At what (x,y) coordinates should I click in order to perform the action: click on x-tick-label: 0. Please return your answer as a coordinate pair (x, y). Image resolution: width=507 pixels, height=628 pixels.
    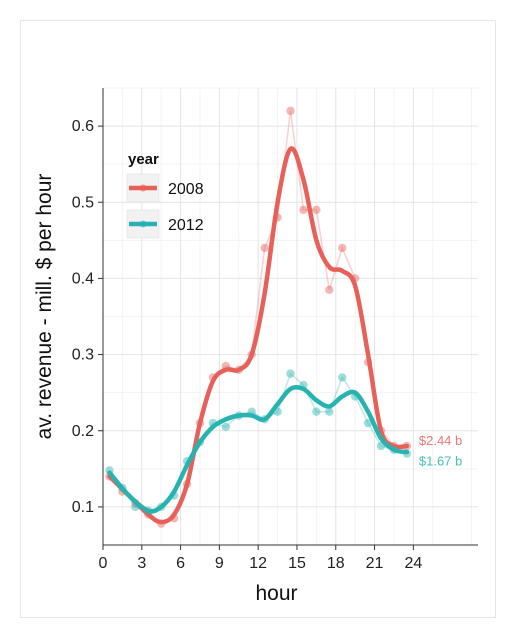
    Looking at the image, I should click on (103, 563).